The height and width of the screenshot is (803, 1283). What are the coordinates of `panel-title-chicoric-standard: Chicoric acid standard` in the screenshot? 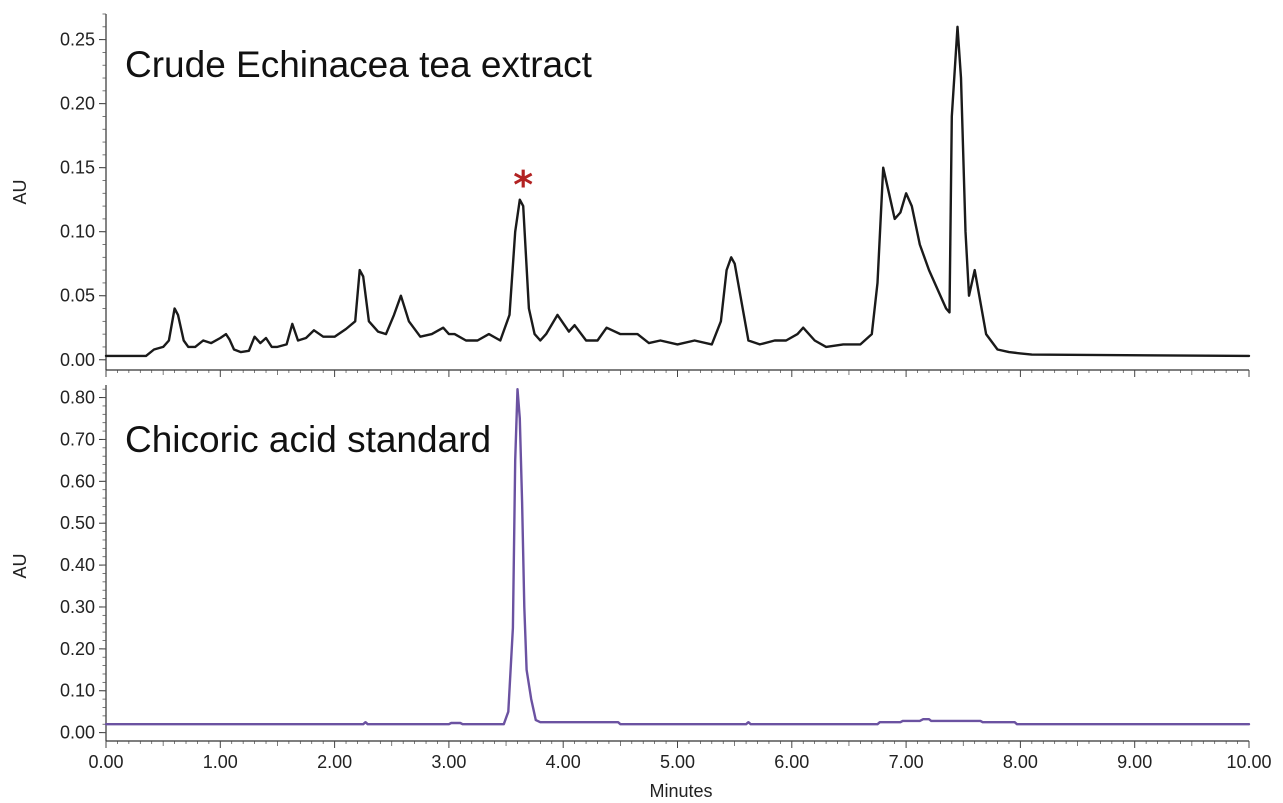 It's located at (308, 439).